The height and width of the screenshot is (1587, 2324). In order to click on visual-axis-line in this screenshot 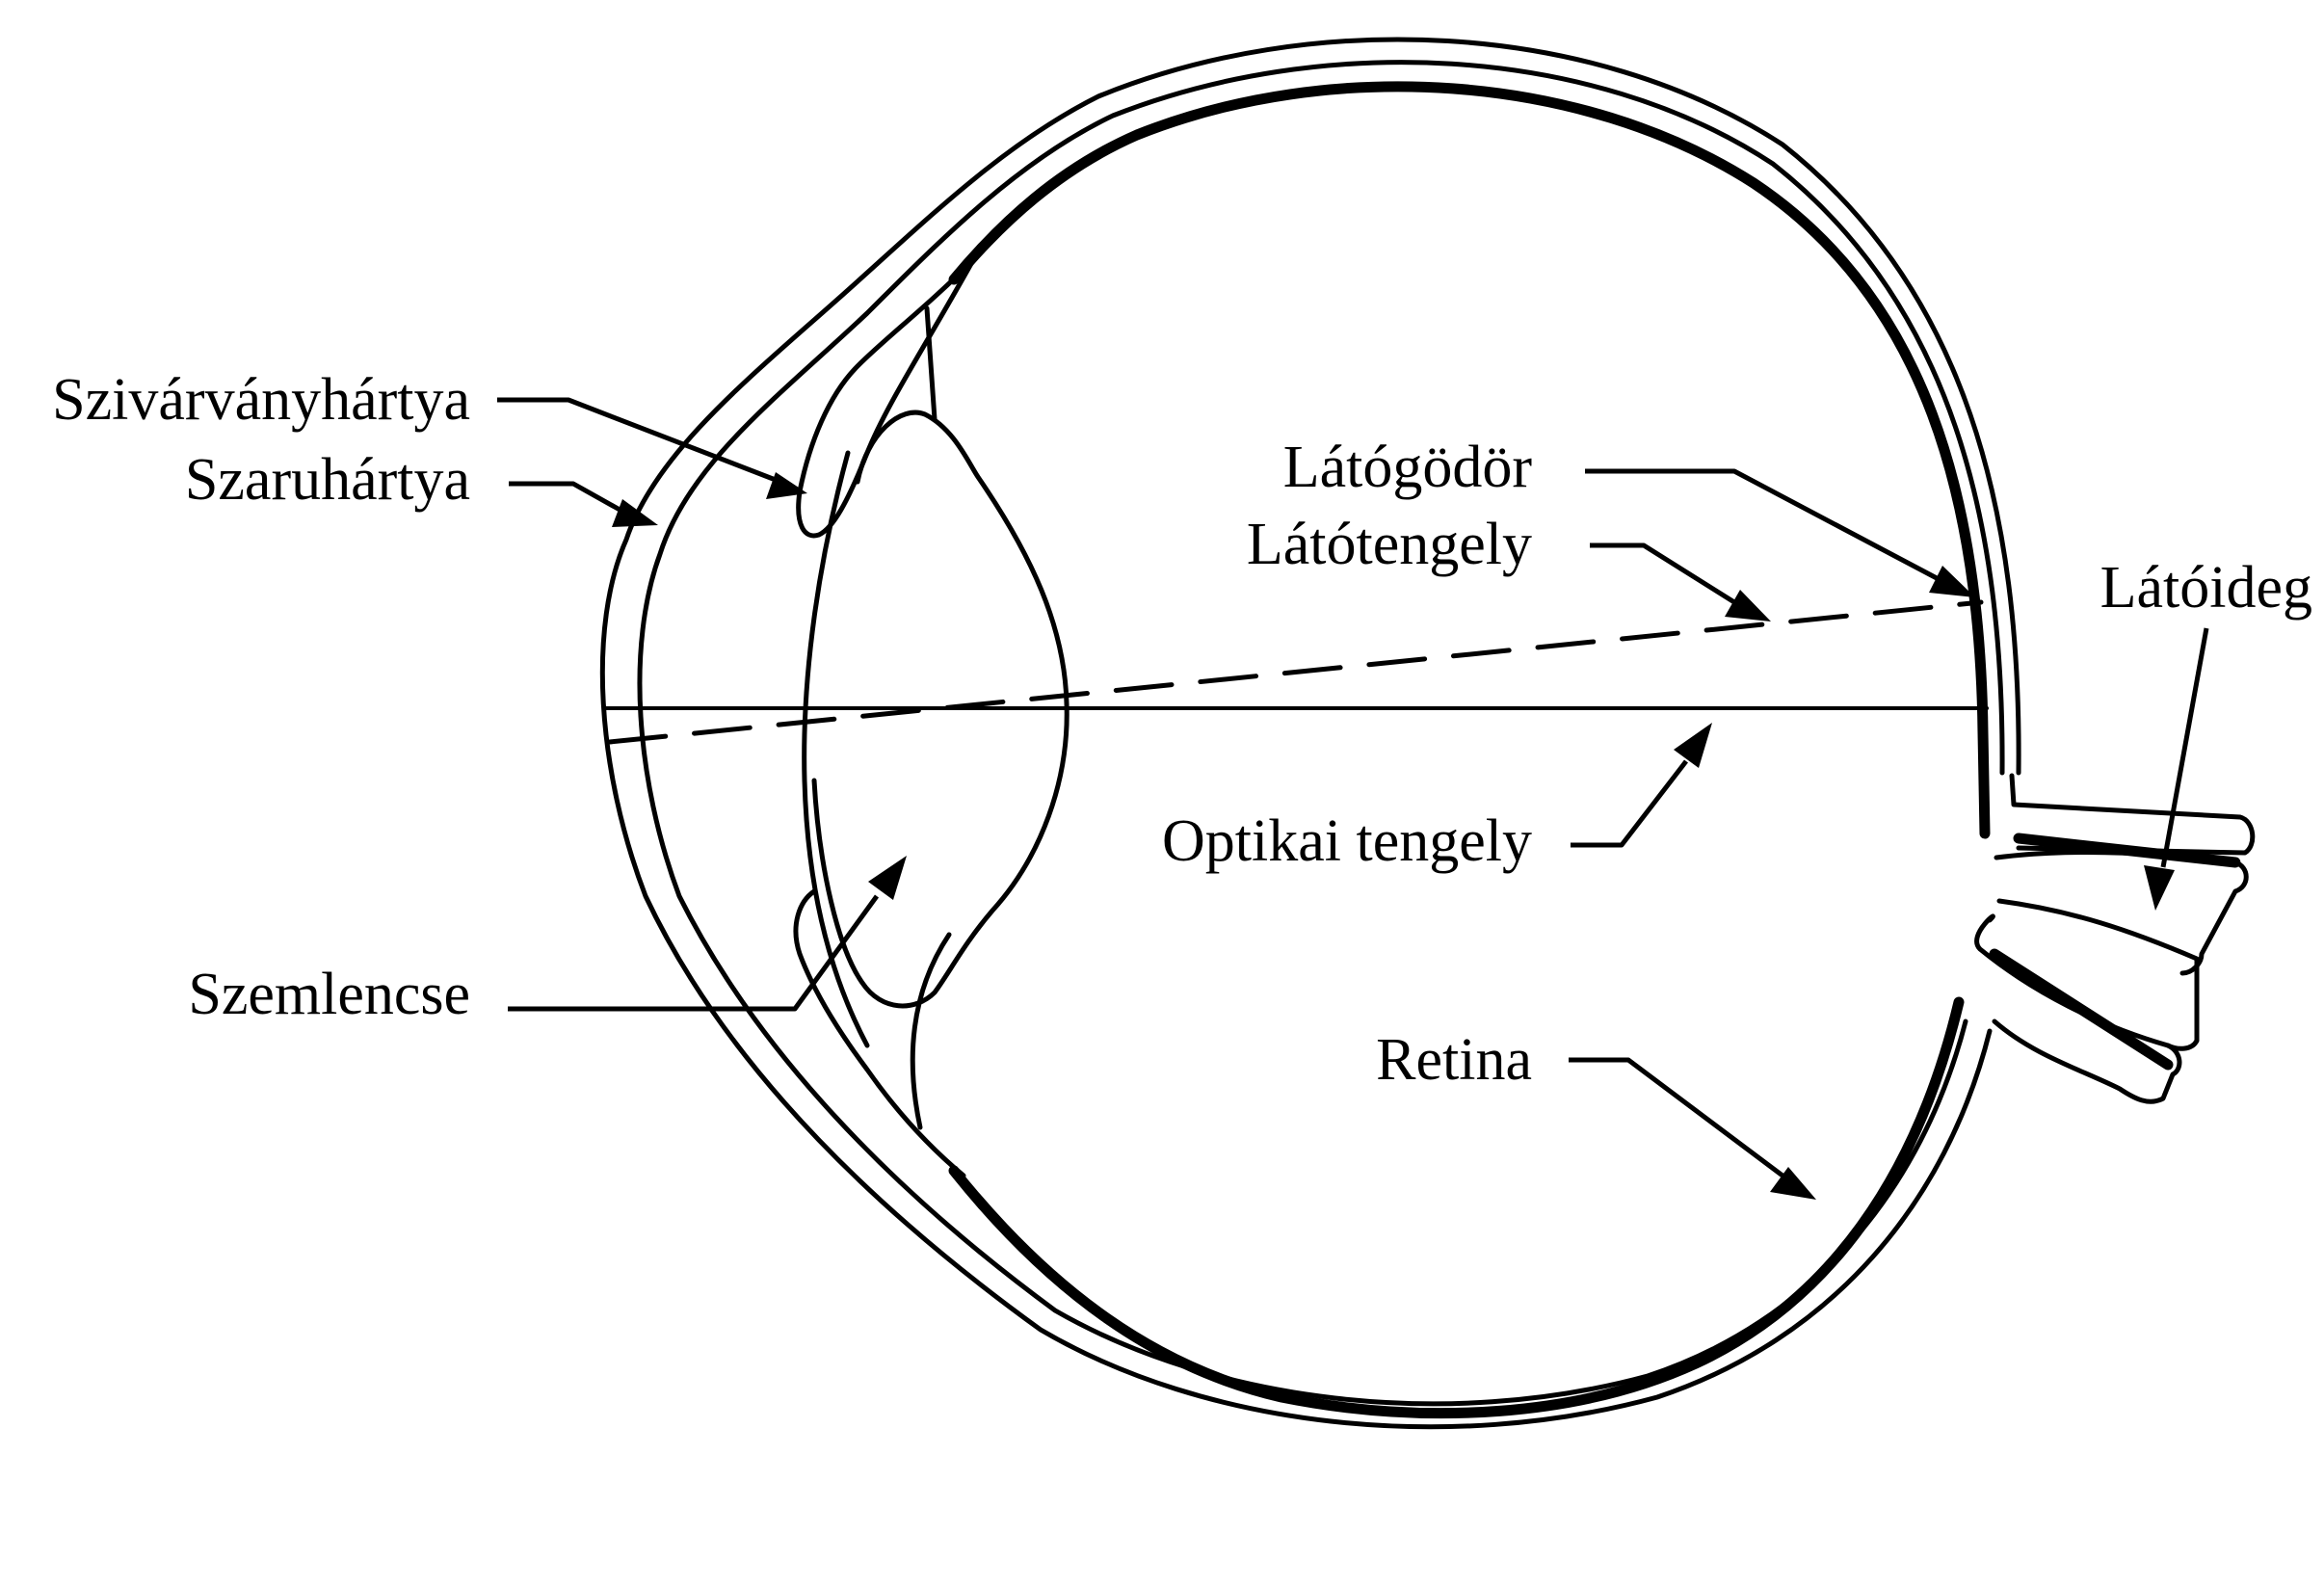, I will do `click(1296, 672)`.